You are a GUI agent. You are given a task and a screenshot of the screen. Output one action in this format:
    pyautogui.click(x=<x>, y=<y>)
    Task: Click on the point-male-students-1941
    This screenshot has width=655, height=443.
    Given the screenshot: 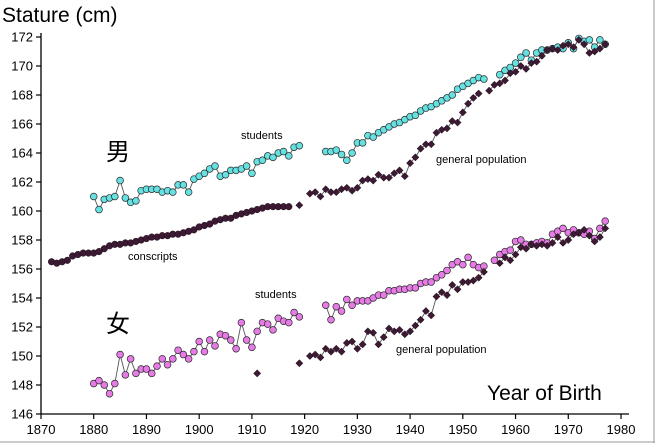 What is the action you would take?
    pyautogui.click(x=415, y=115)
    